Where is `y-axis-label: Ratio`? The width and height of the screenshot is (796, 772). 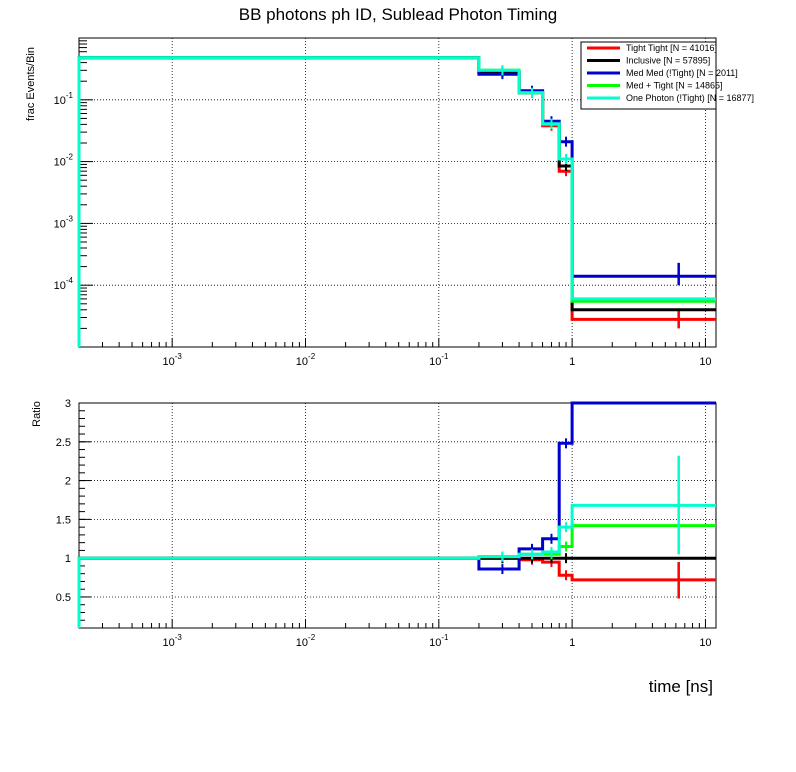
y-axis-label: Ratio is located at coordinates (37, 414).